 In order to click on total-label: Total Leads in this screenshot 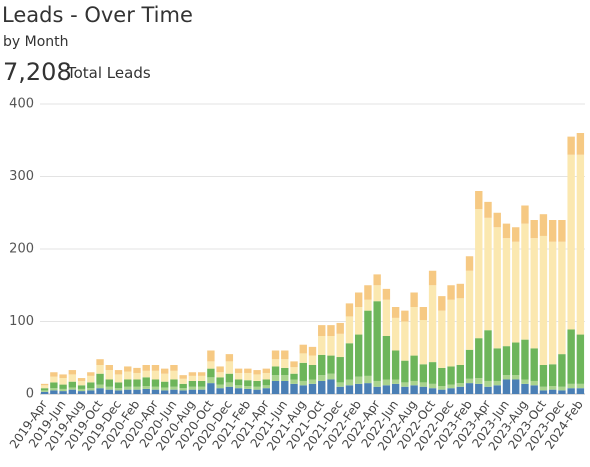, I will do `click(108, 73)`.